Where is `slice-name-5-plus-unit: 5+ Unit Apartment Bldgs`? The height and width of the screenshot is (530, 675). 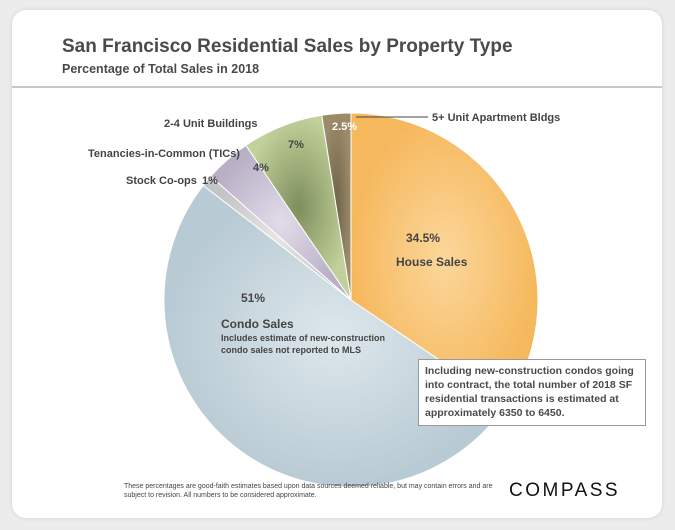 slice-name-5-plus-unit: 5+ Unit Apartment Bldgs is located at coordinates (496, 118).